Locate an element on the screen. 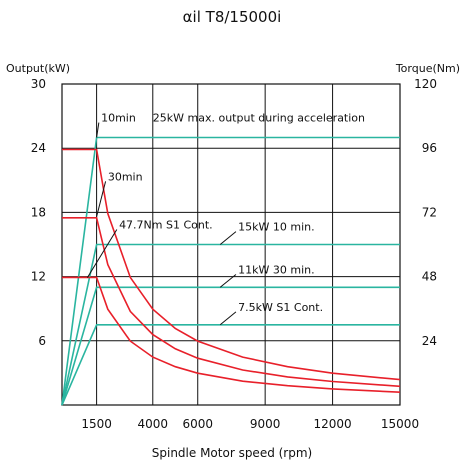 The width and height of the screenshot is (464, 464). chart-title: αil T8/15000i is located at coordinates (232, 17).